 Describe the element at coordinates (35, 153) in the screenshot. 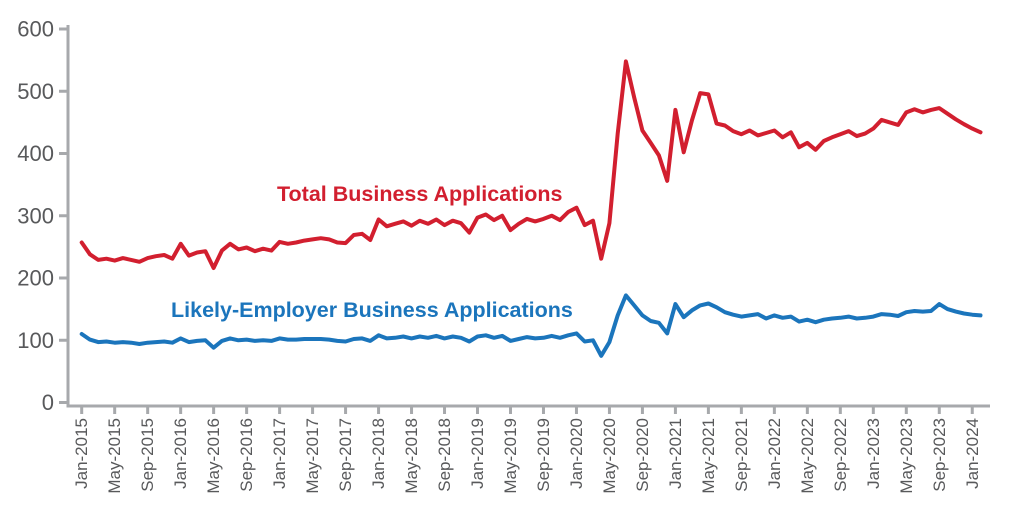

I see `y-tick-label: 400` at that location.